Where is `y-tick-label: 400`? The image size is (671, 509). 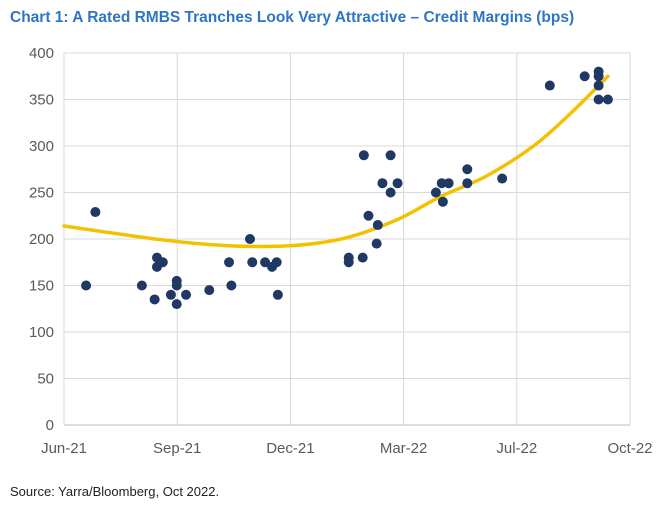 y-tick-label: 400 is located at coordinates (41, 53).